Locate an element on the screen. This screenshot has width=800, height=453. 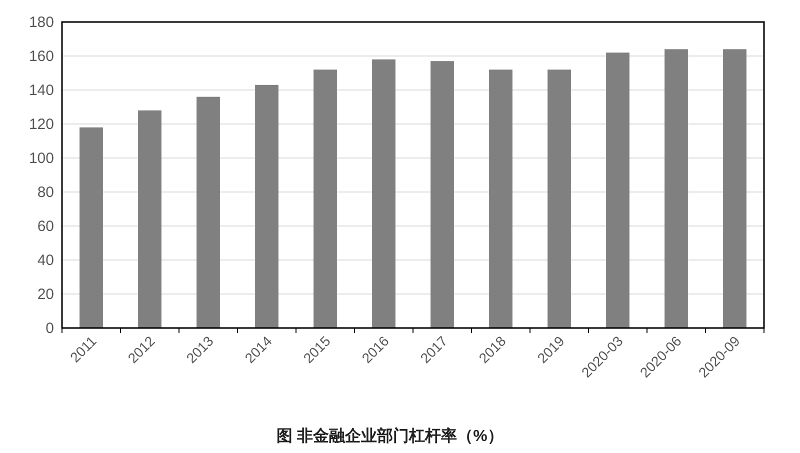
y-tick-label: 160 is located at coordinates (41, 56).